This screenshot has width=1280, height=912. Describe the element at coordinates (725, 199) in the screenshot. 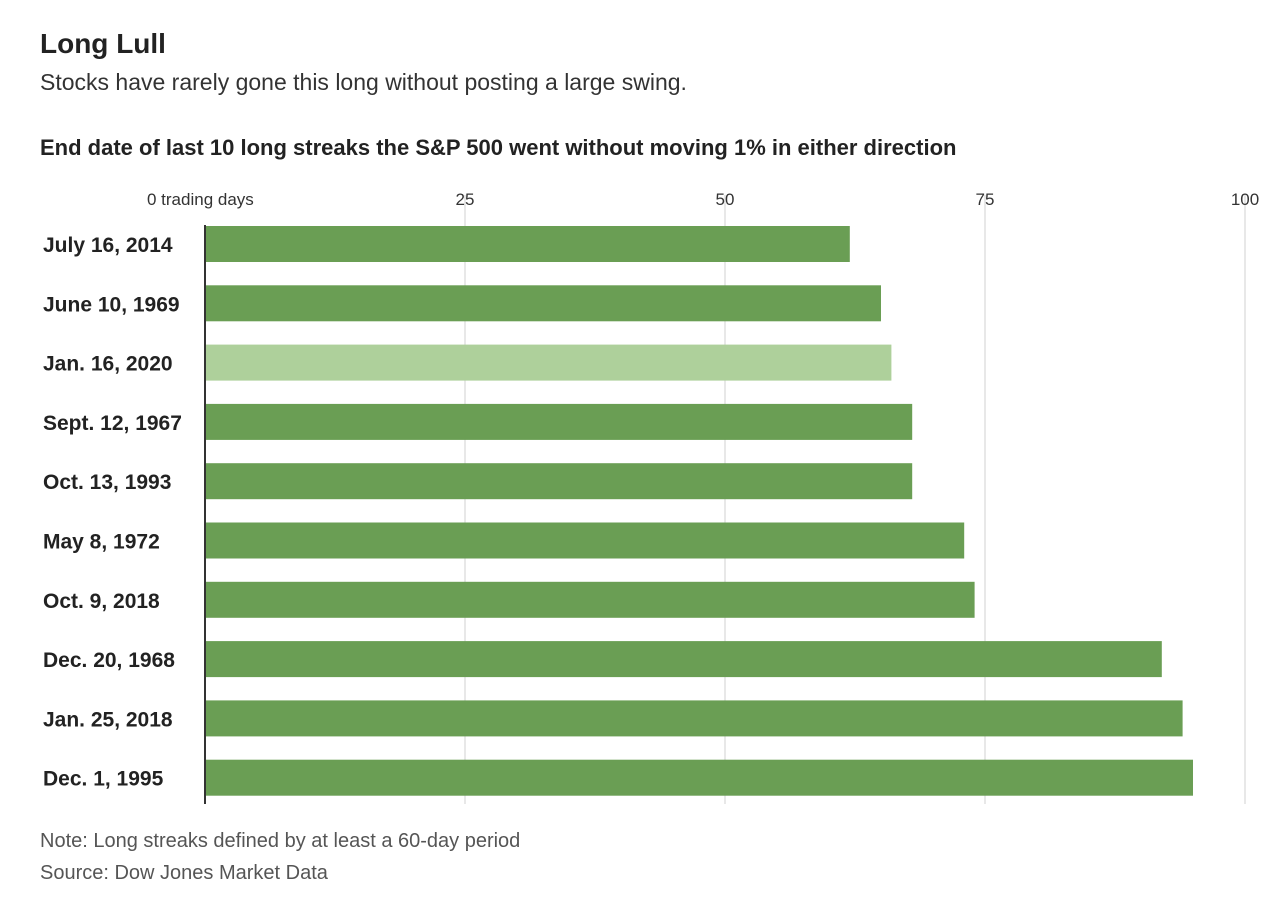

I see `x-tick-label: 50` at that location.